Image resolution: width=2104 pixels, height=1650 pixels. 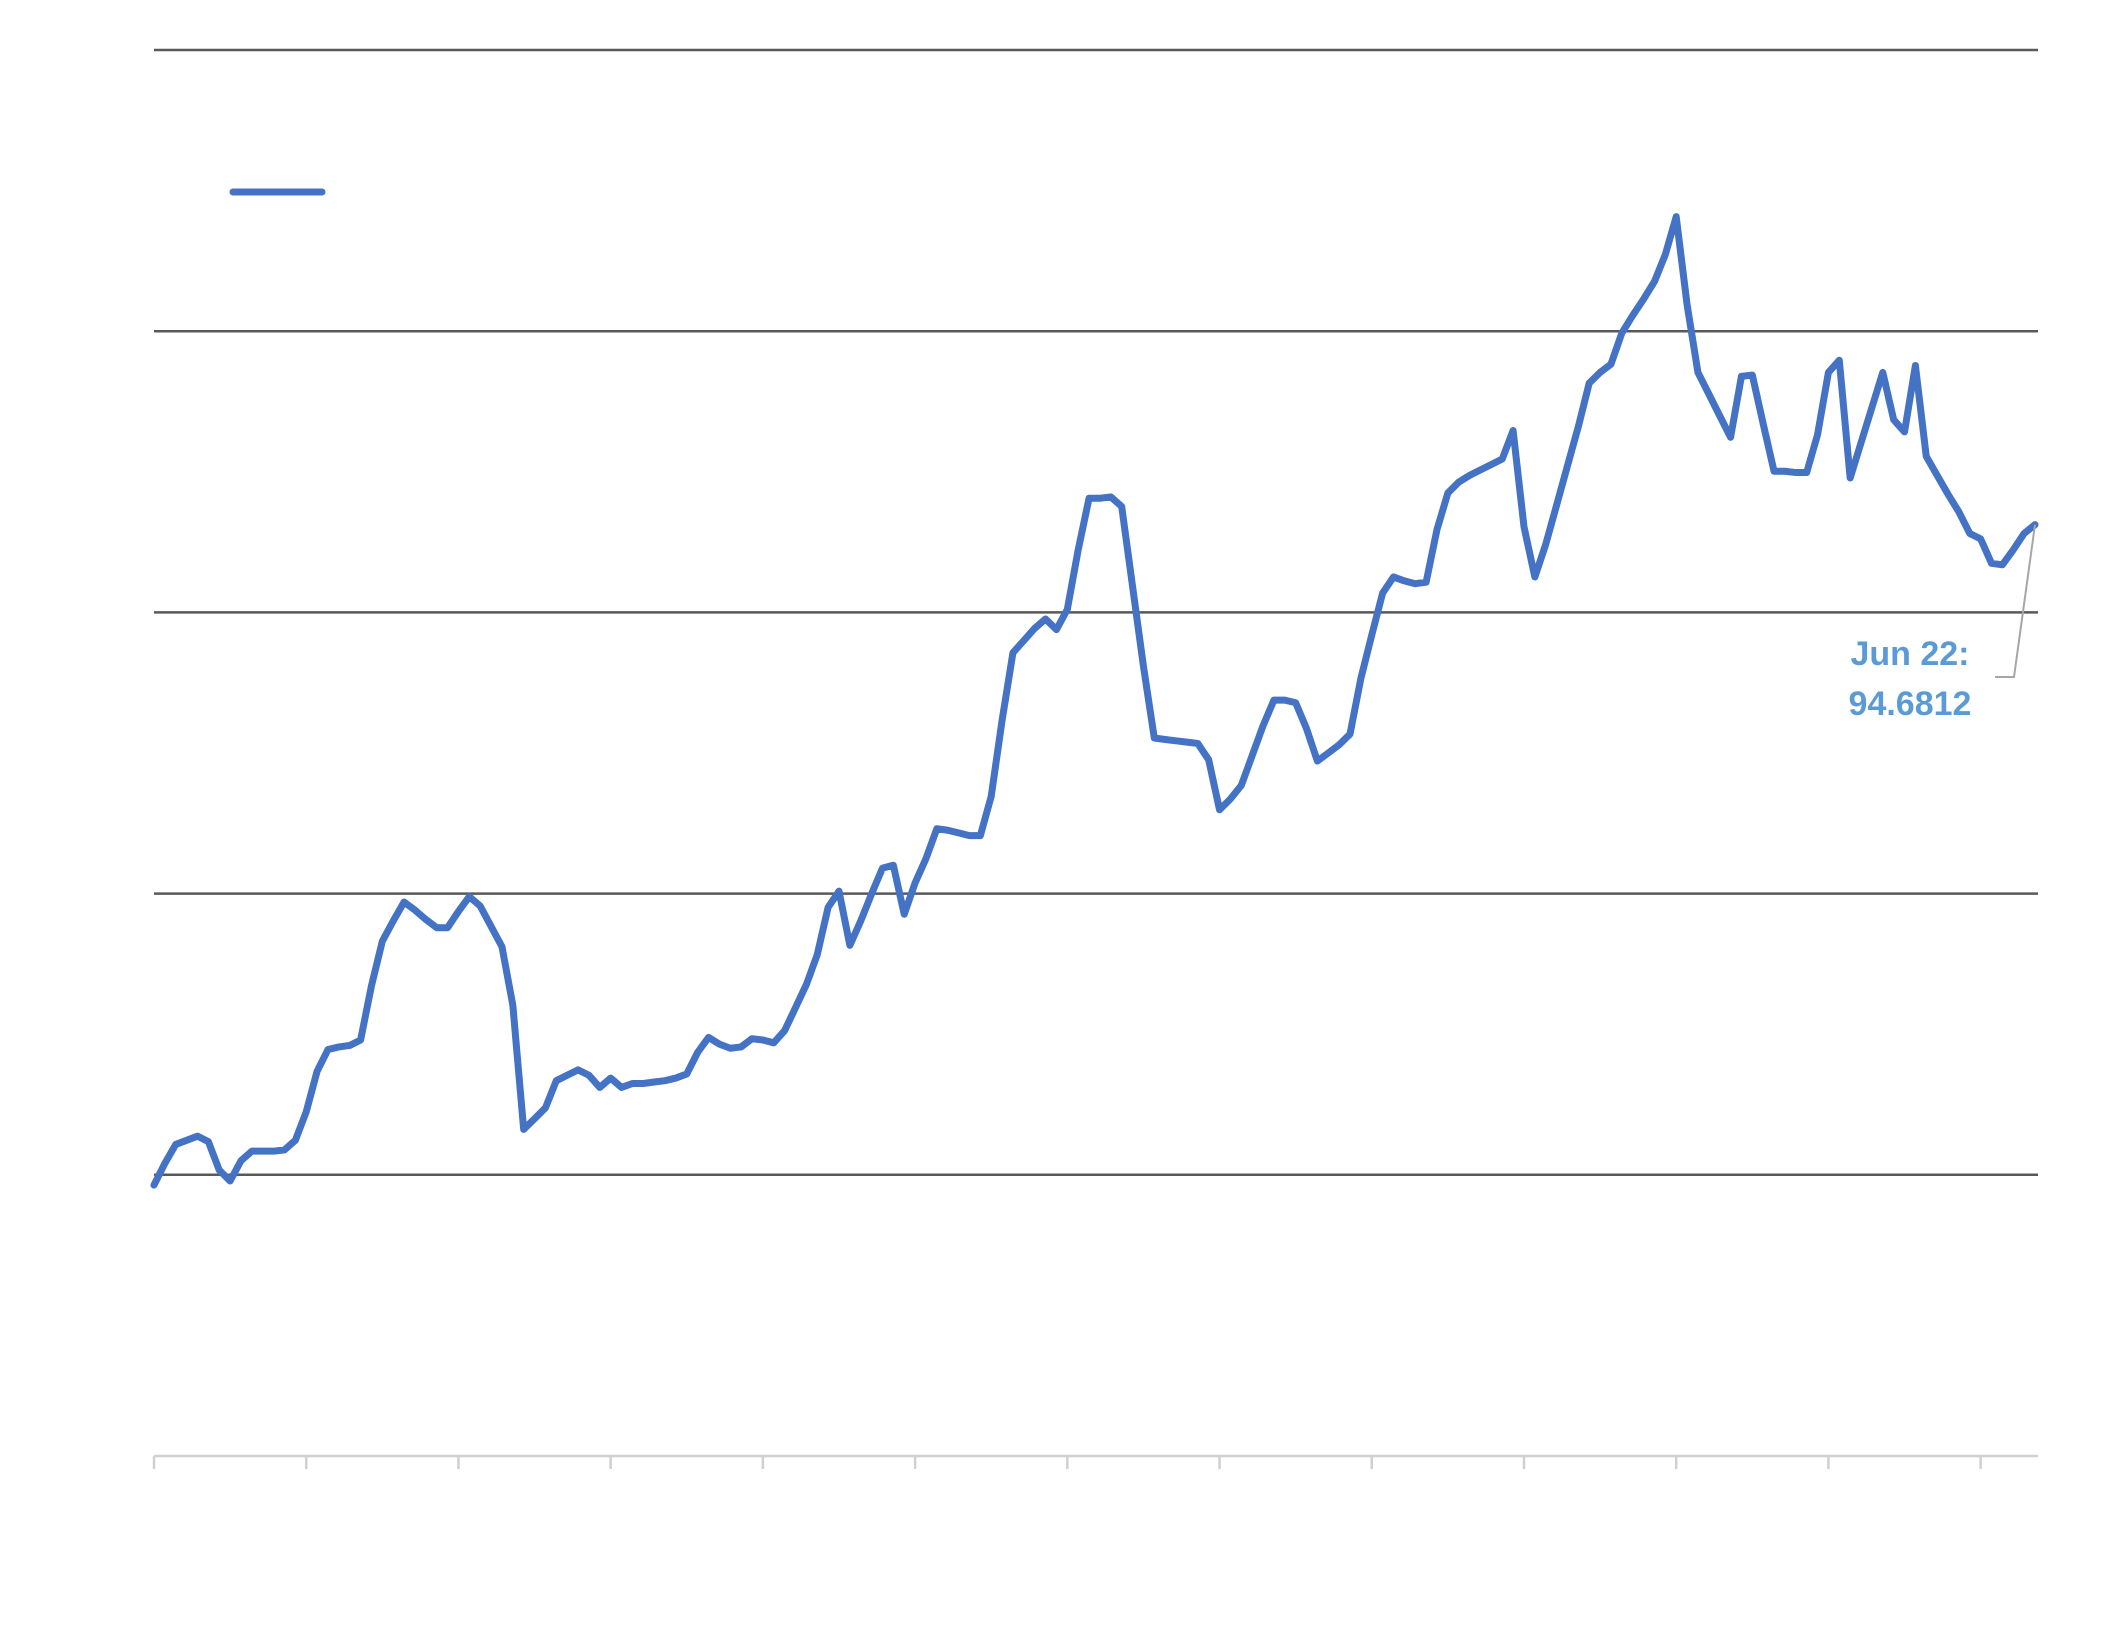 I want to click on annotation-leader, so click(x=2015, y=601).